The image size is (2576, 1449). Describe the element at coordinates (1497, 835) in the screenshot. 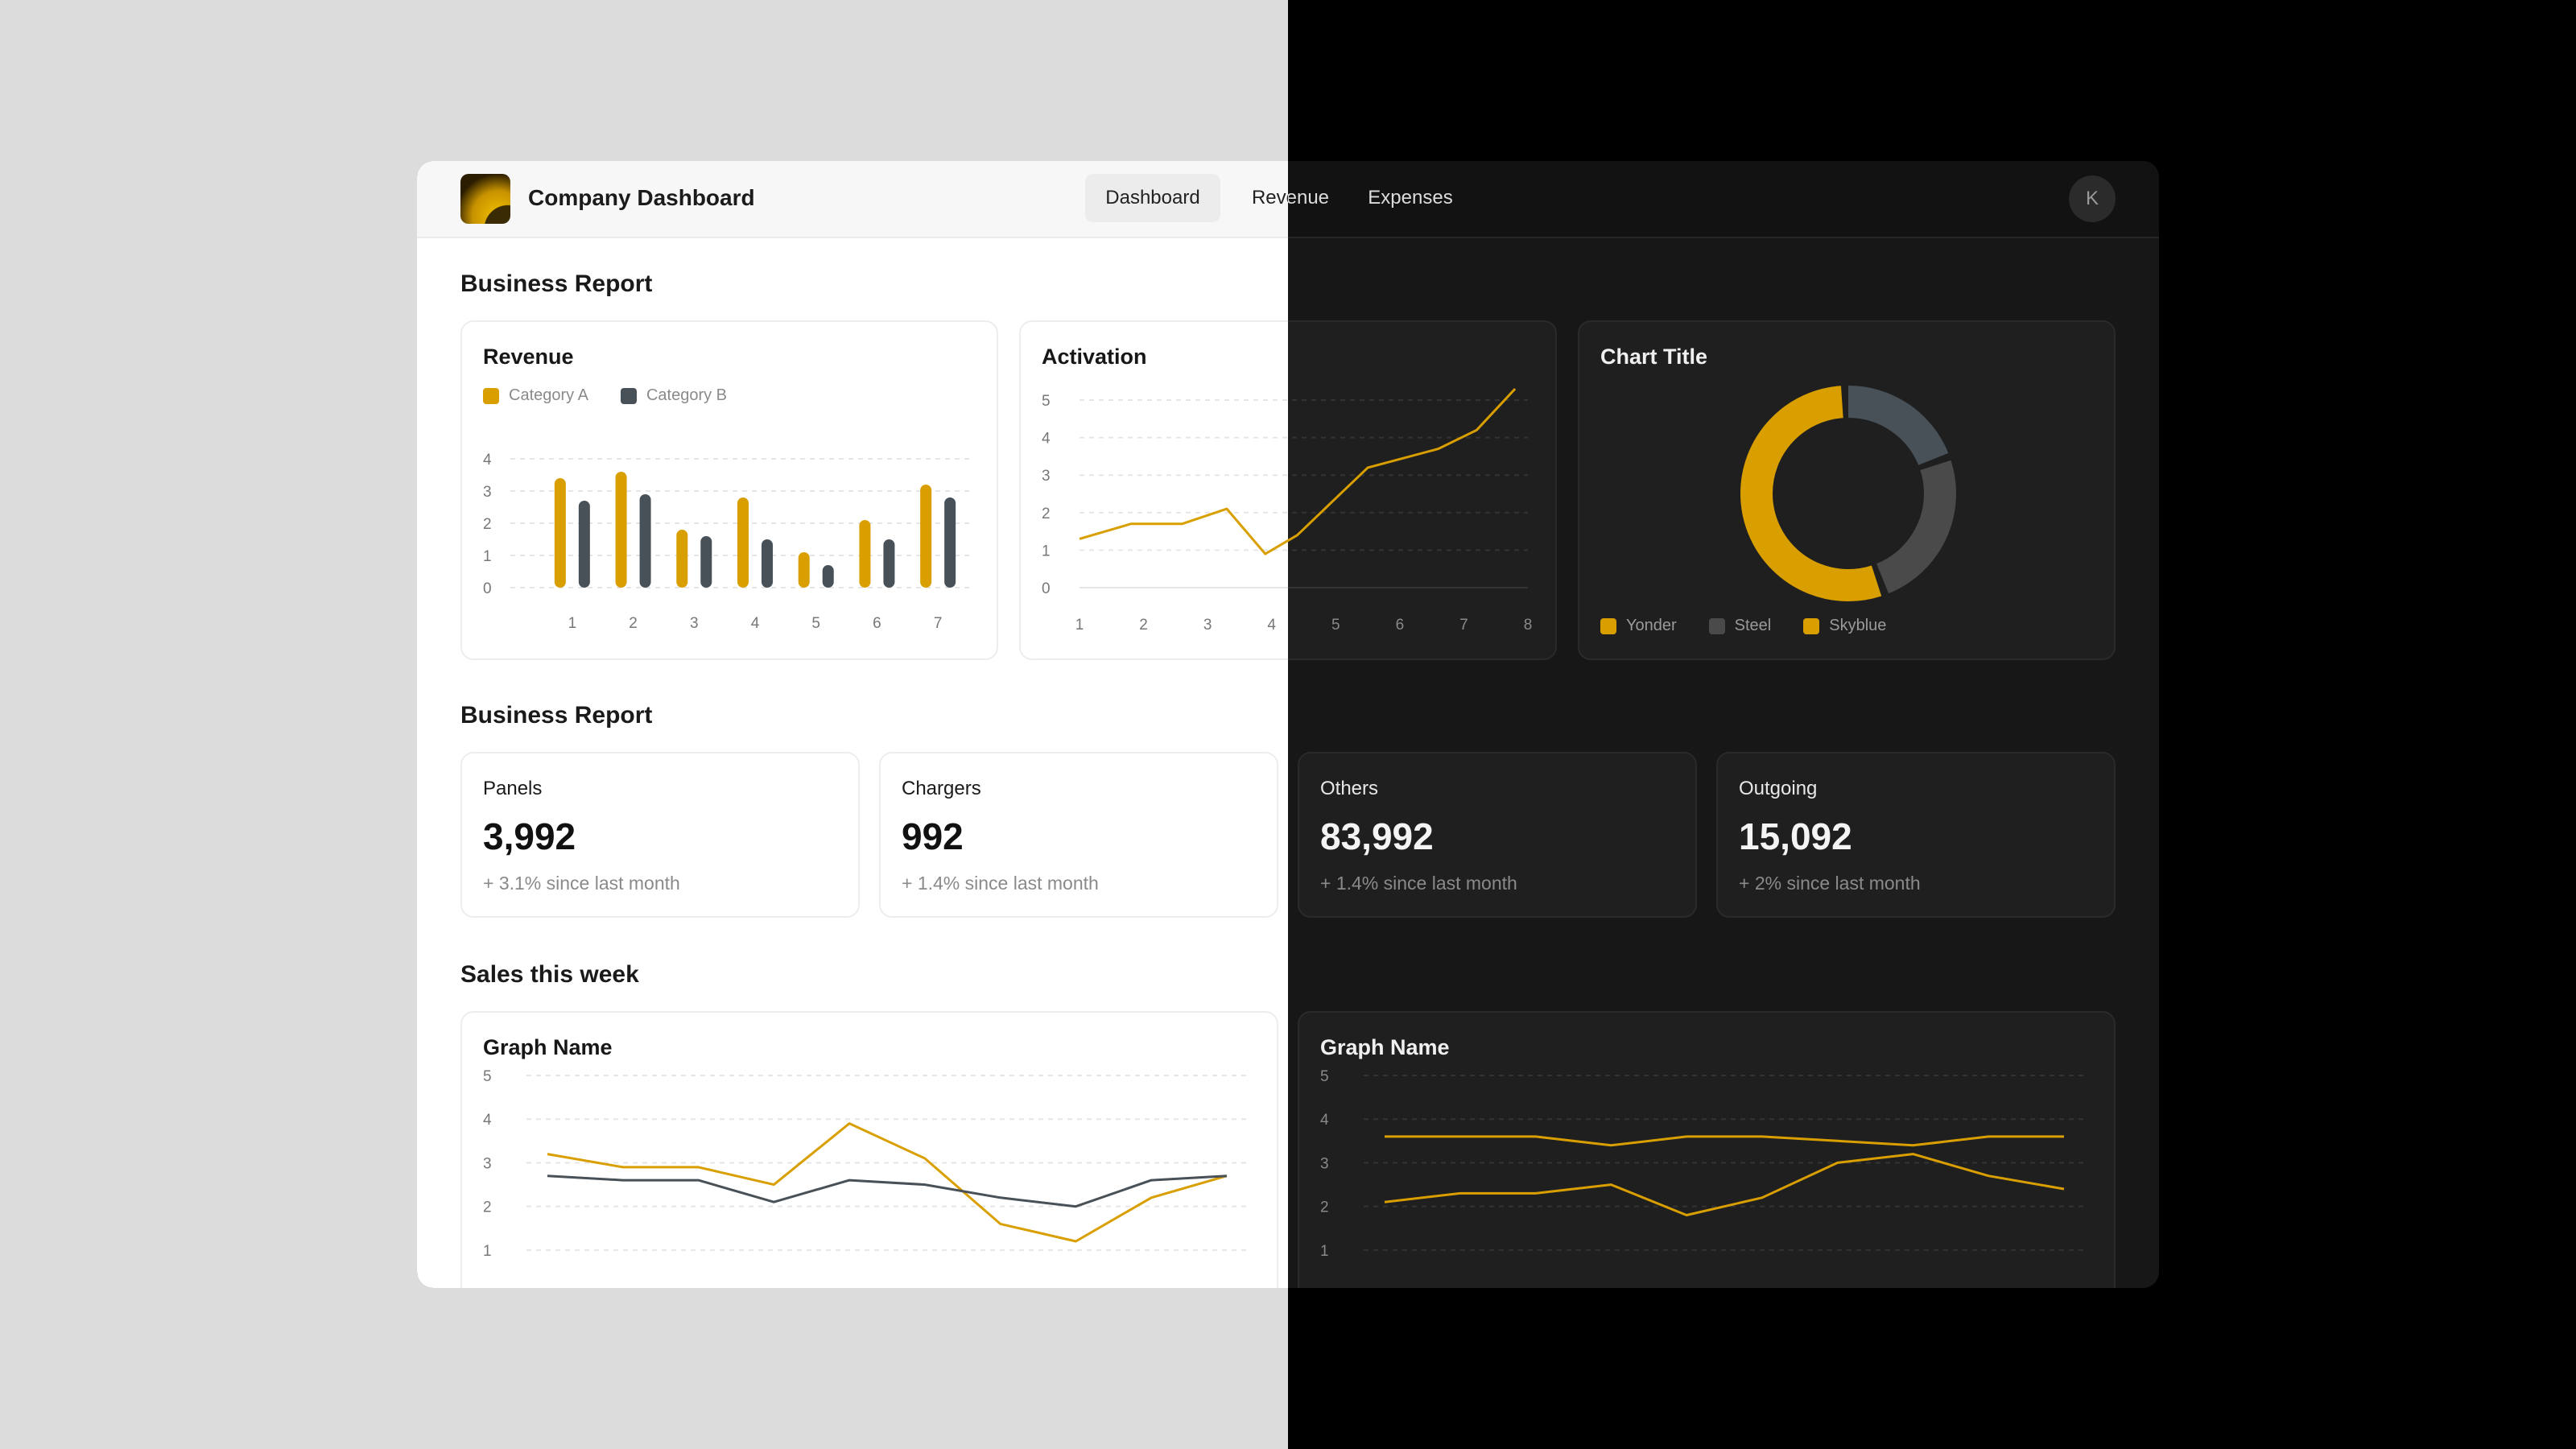

I see `stat-card: Others 83,992 + 1.4% since last month` at that location.